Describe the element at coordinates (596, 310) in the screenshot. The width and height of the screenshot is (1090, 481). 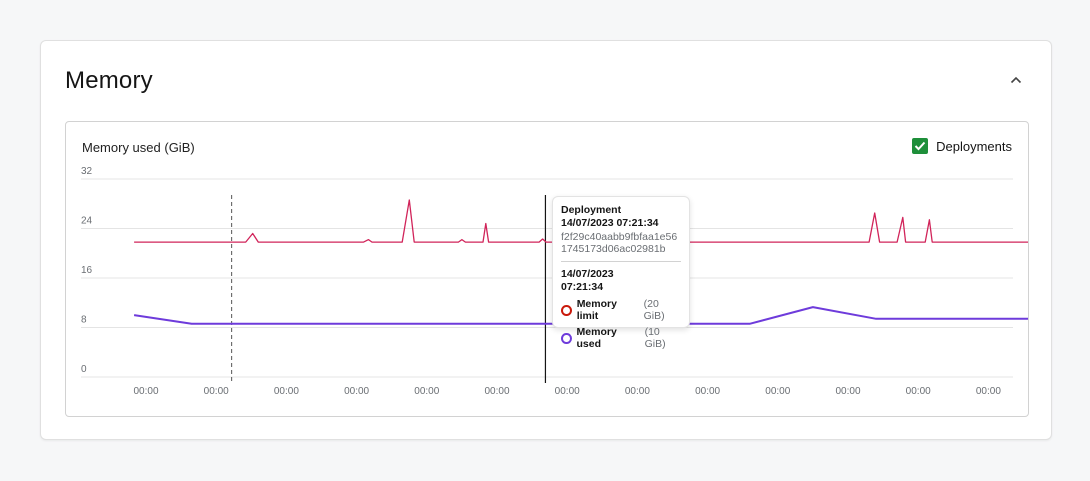
I see `tooltip-row-name: Memory limit` at that location.